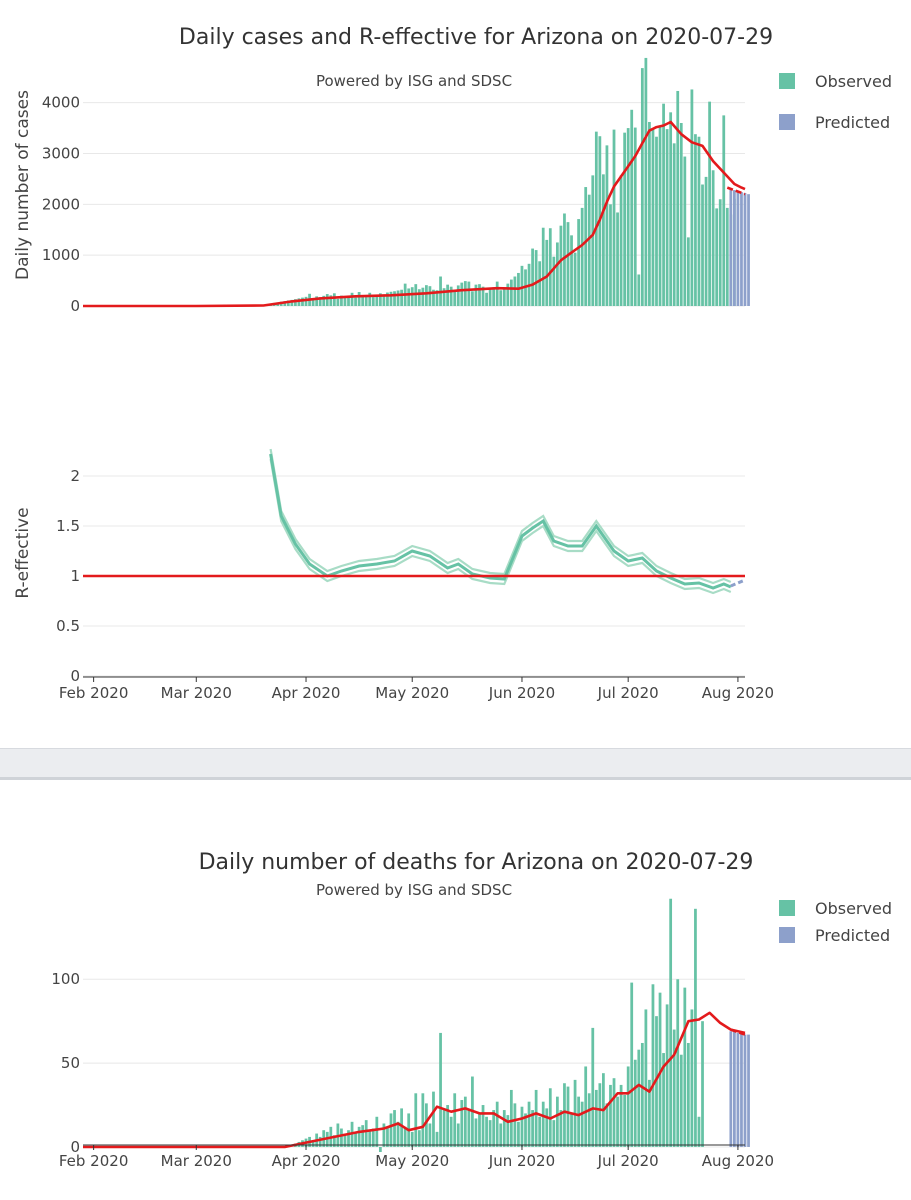  Describe the element at coordinates (738, 1032) in the screenshot. I see `deaths-trend-predicted-line` at that location.